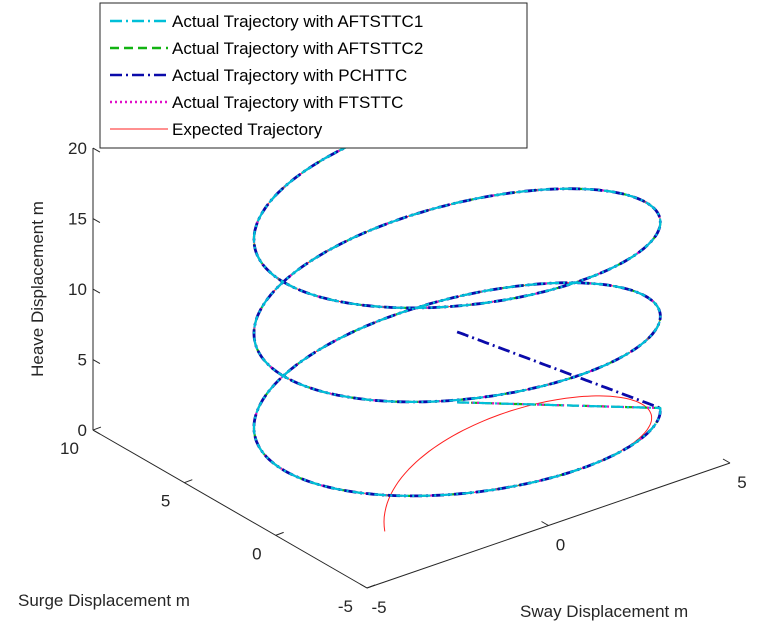  Describe the element at coordinates (77, 148) in the screenshot. I see `z-tick-label: 20` at that location.